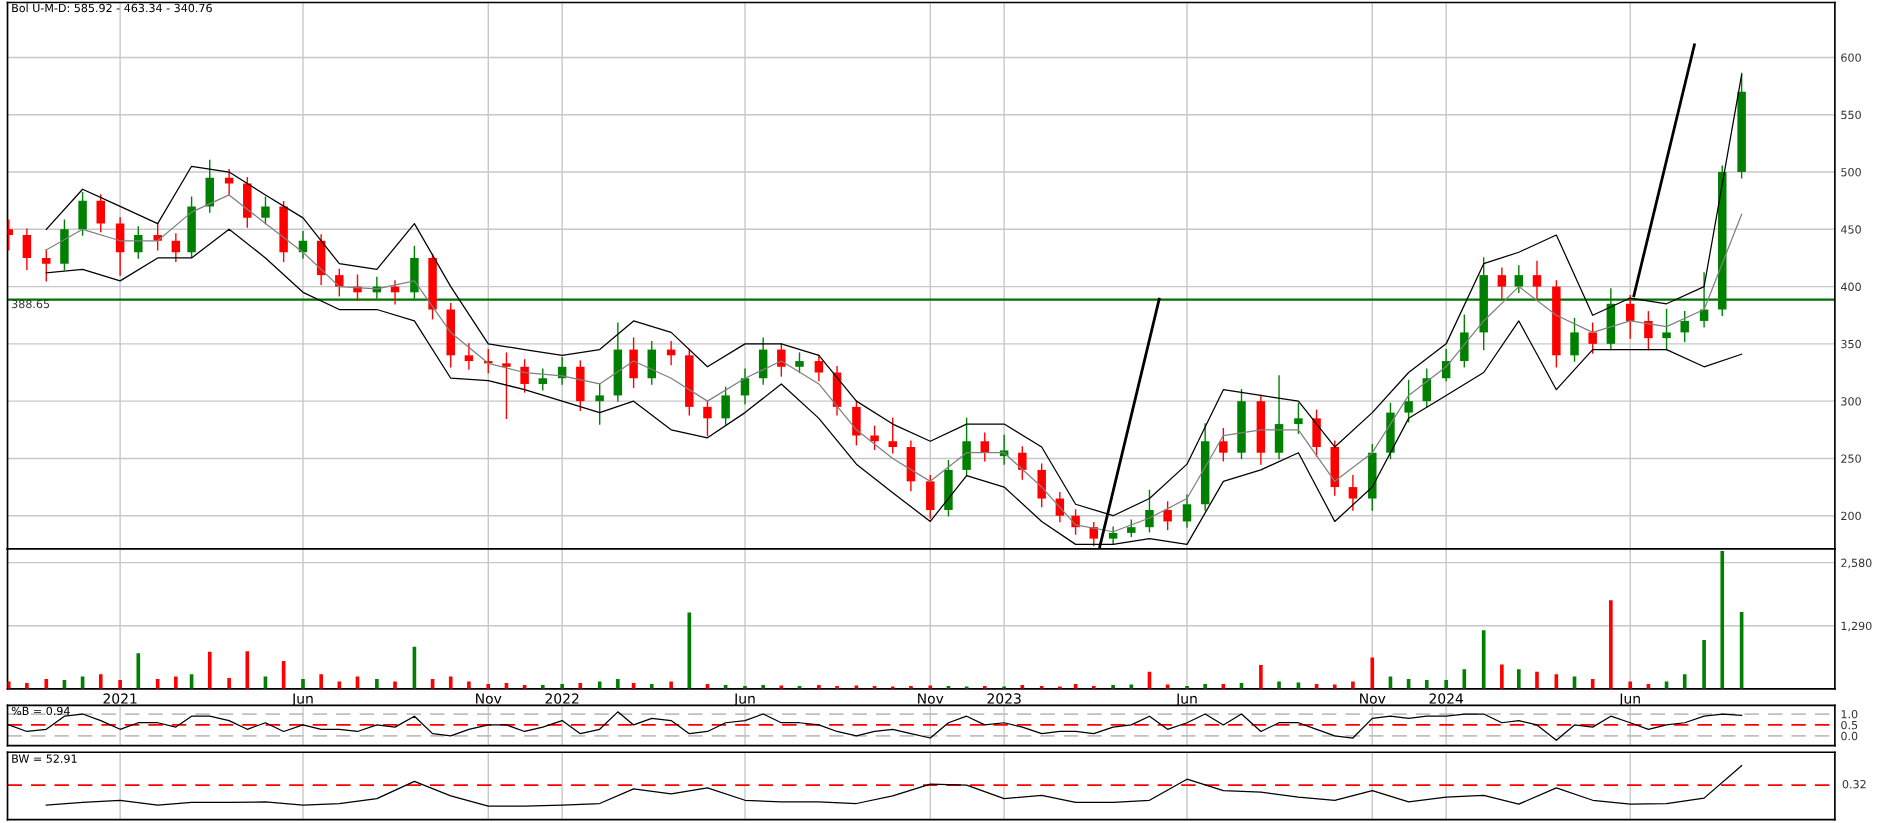 Image resolution: width=1880 pixels, height=823 pixels. What do you see at coordinates (562, 698) in the screenshot?
I see `x-tick-label: 2022` at bounding box center [562, 698].